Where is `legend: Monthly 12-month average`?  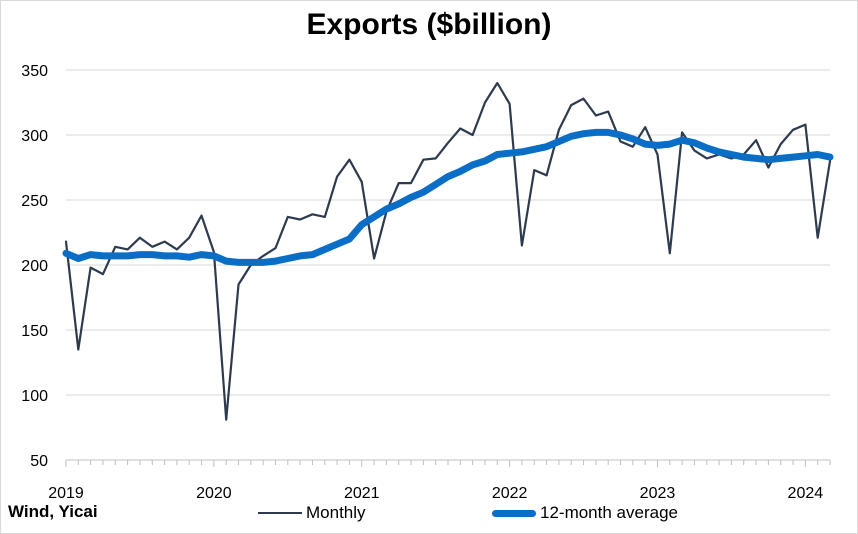 legend: Monthly 12-month average is located at coordinates (429, 513).